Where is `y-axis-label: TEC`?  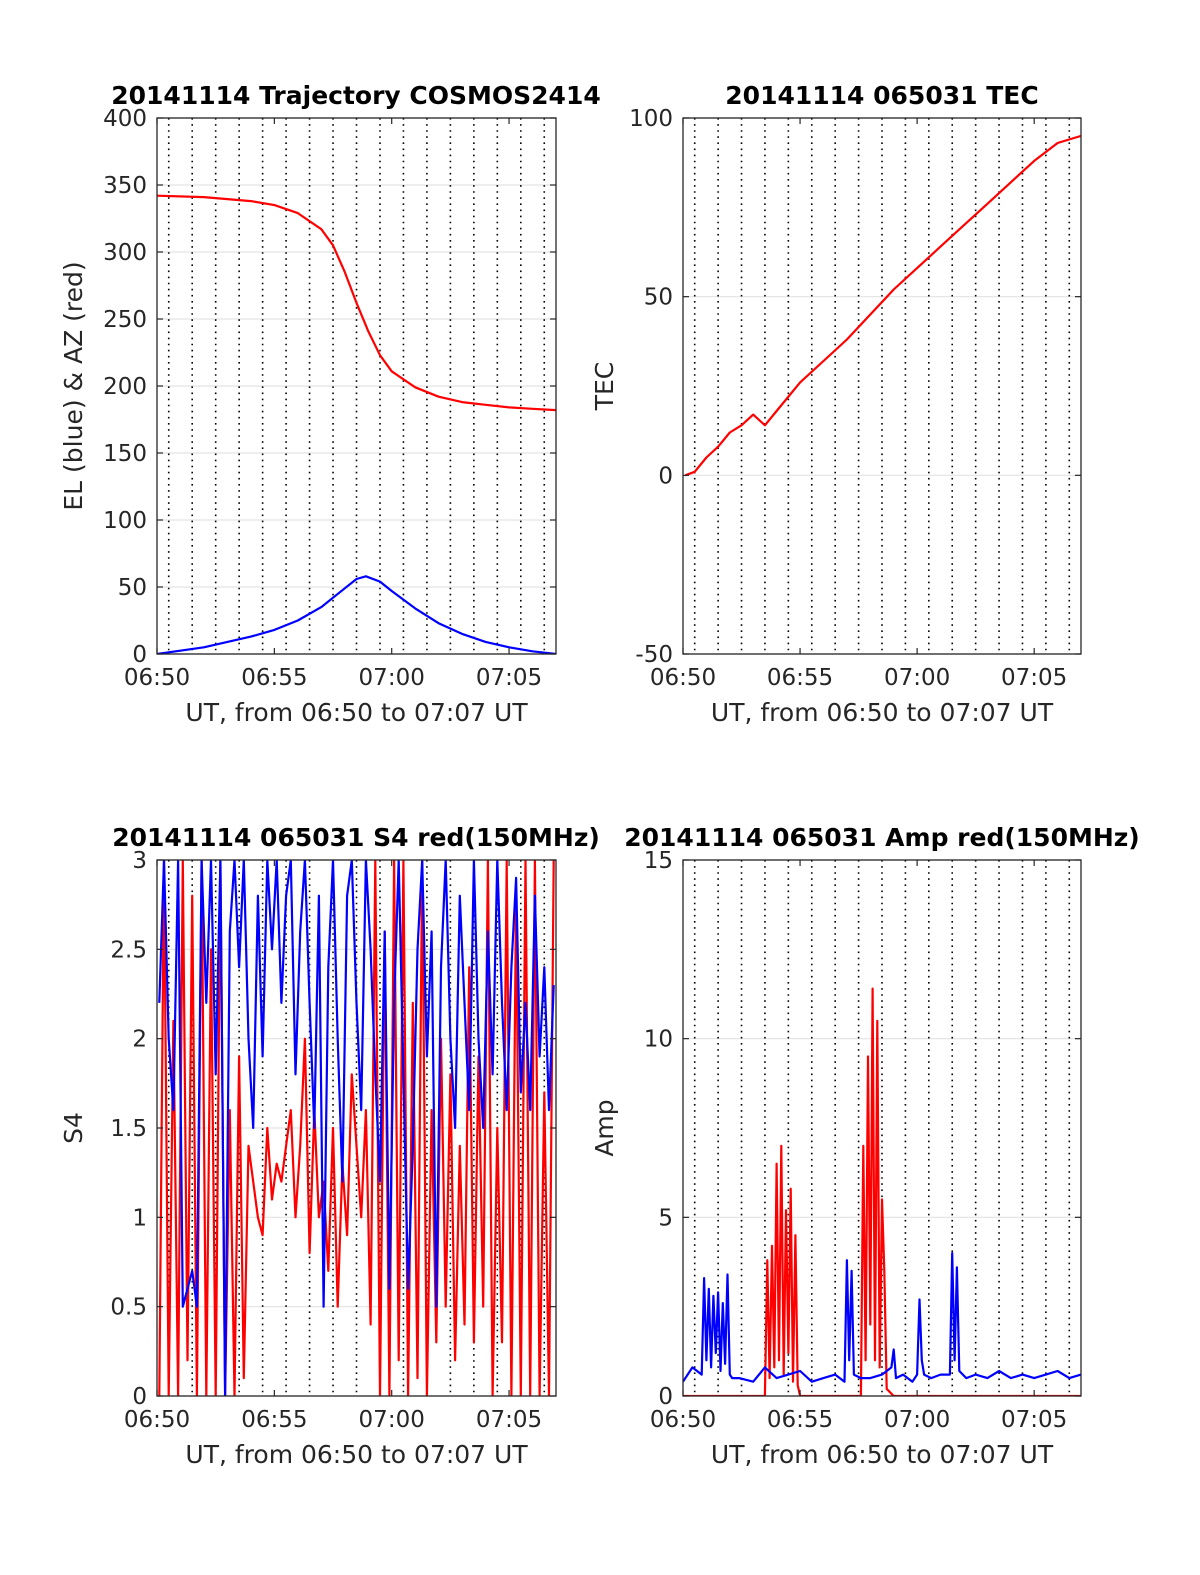
y-axis-label: TEC is located at coordinates (604, 387).